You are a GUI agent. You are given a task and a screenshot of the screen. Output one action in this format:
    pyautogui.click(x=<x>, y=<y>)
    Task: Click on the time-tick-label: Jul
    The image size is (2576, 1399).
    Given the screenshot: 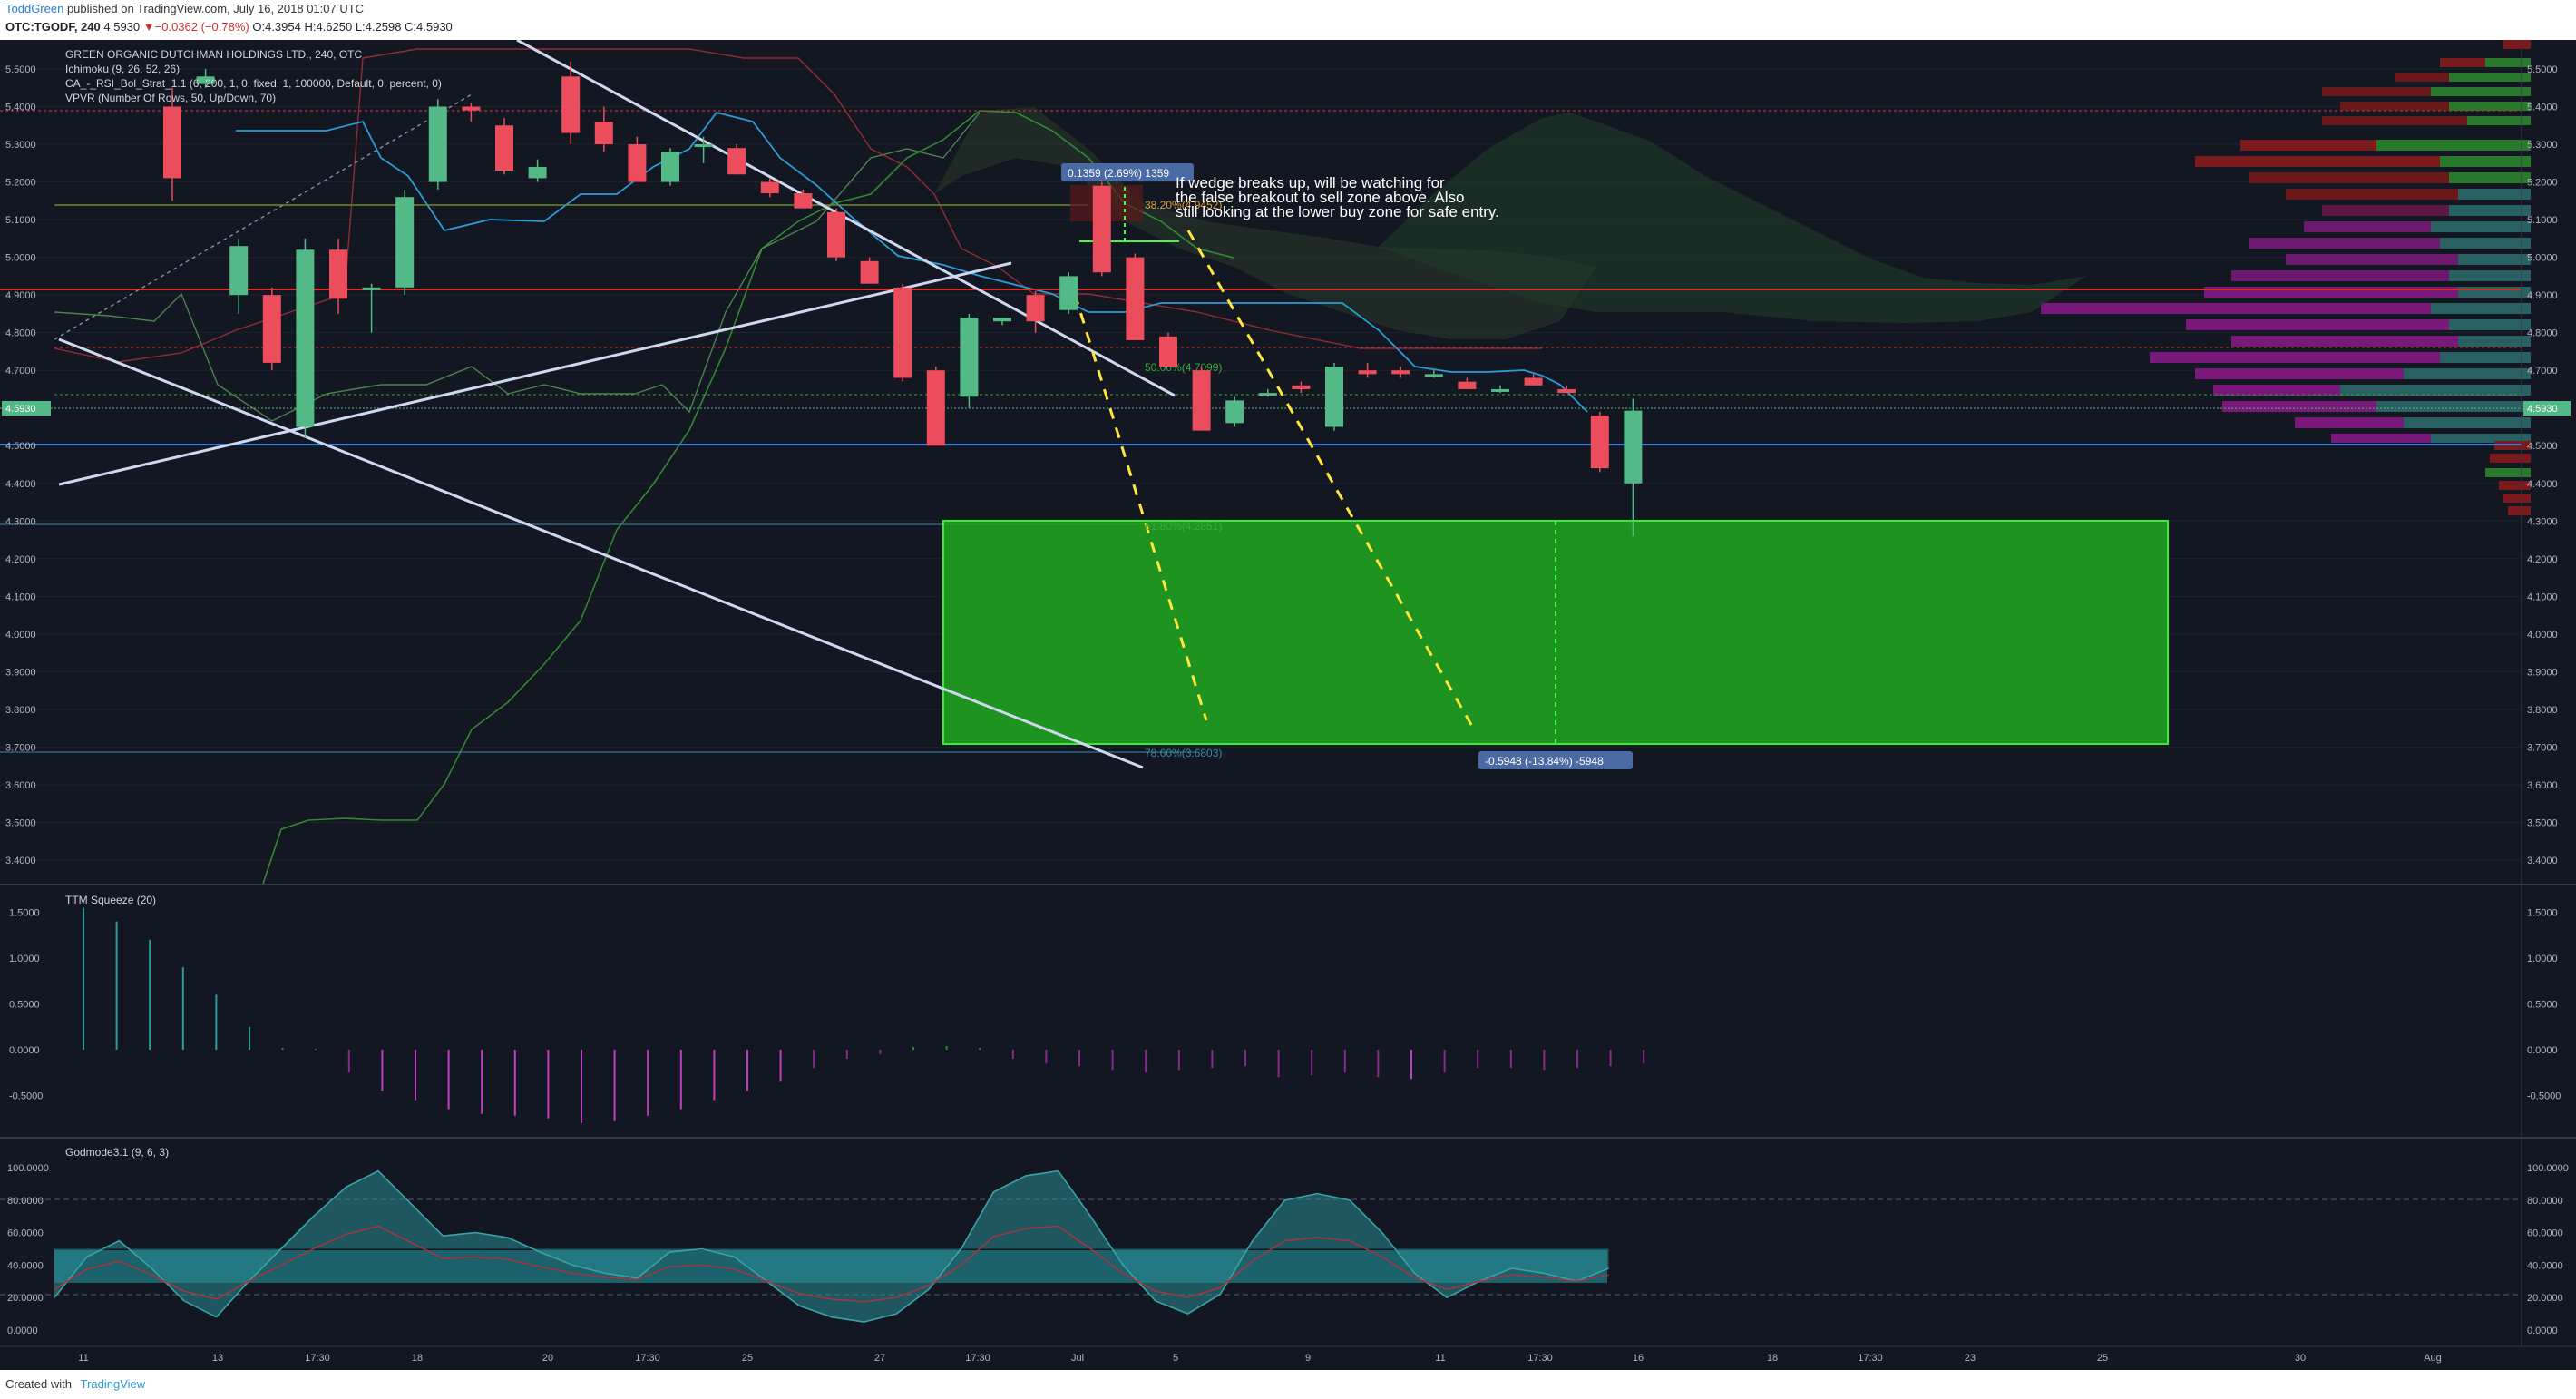 What is the action you would take?
    pyautogui.click(x=1077, y=1358)
    